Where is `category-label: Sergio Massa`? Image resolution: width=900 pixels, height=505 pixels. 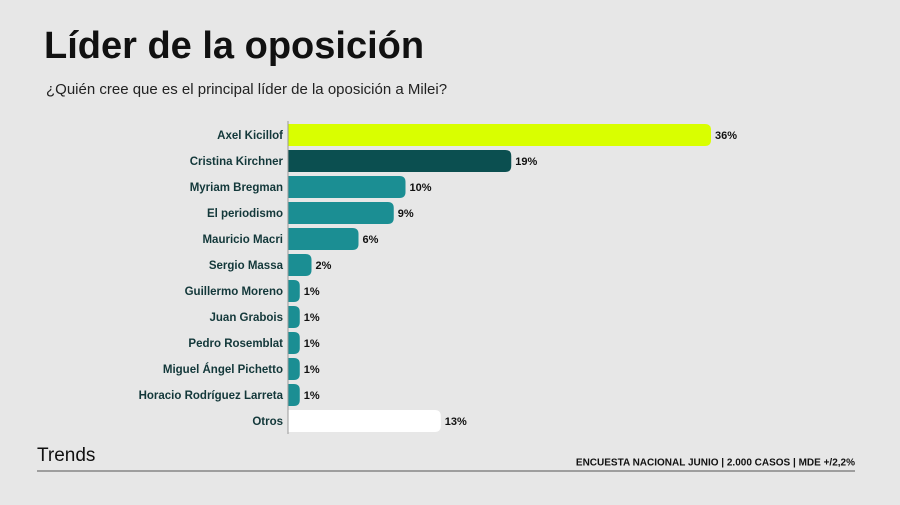 category-label: Sergio Massa is located at coordinates (246, 266).